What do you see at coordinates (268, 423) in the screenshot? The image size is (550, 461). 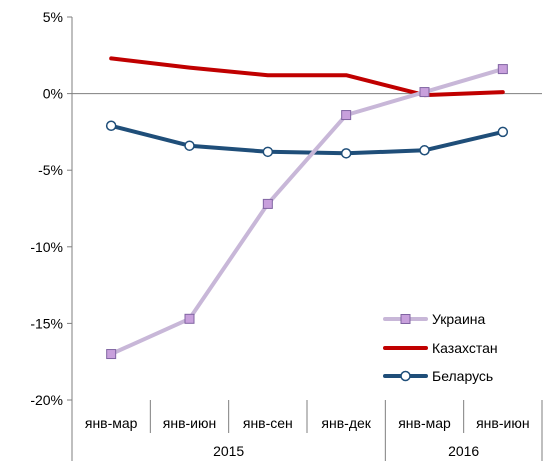 I see `x-tick-label: янв-сен` at bounding box center [268, 423].